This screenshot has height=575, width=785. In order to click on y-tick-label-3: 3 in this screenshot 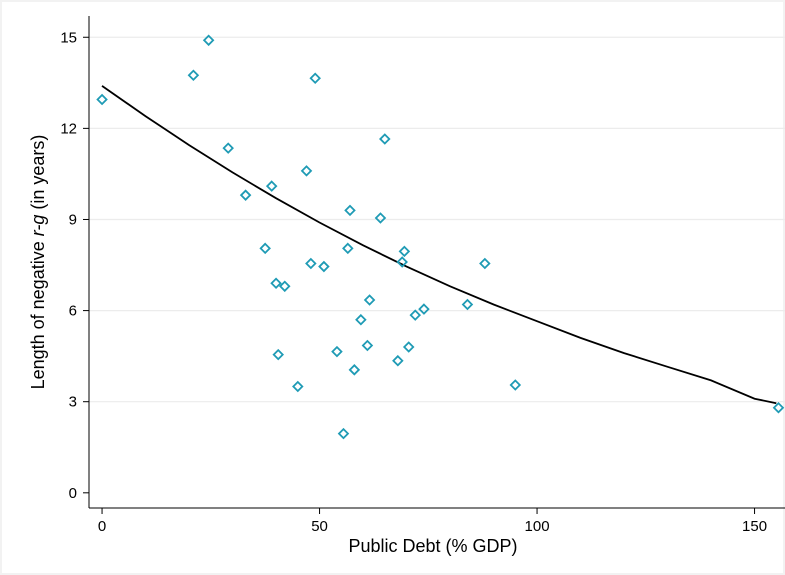, I will do `click(73, 402)`.